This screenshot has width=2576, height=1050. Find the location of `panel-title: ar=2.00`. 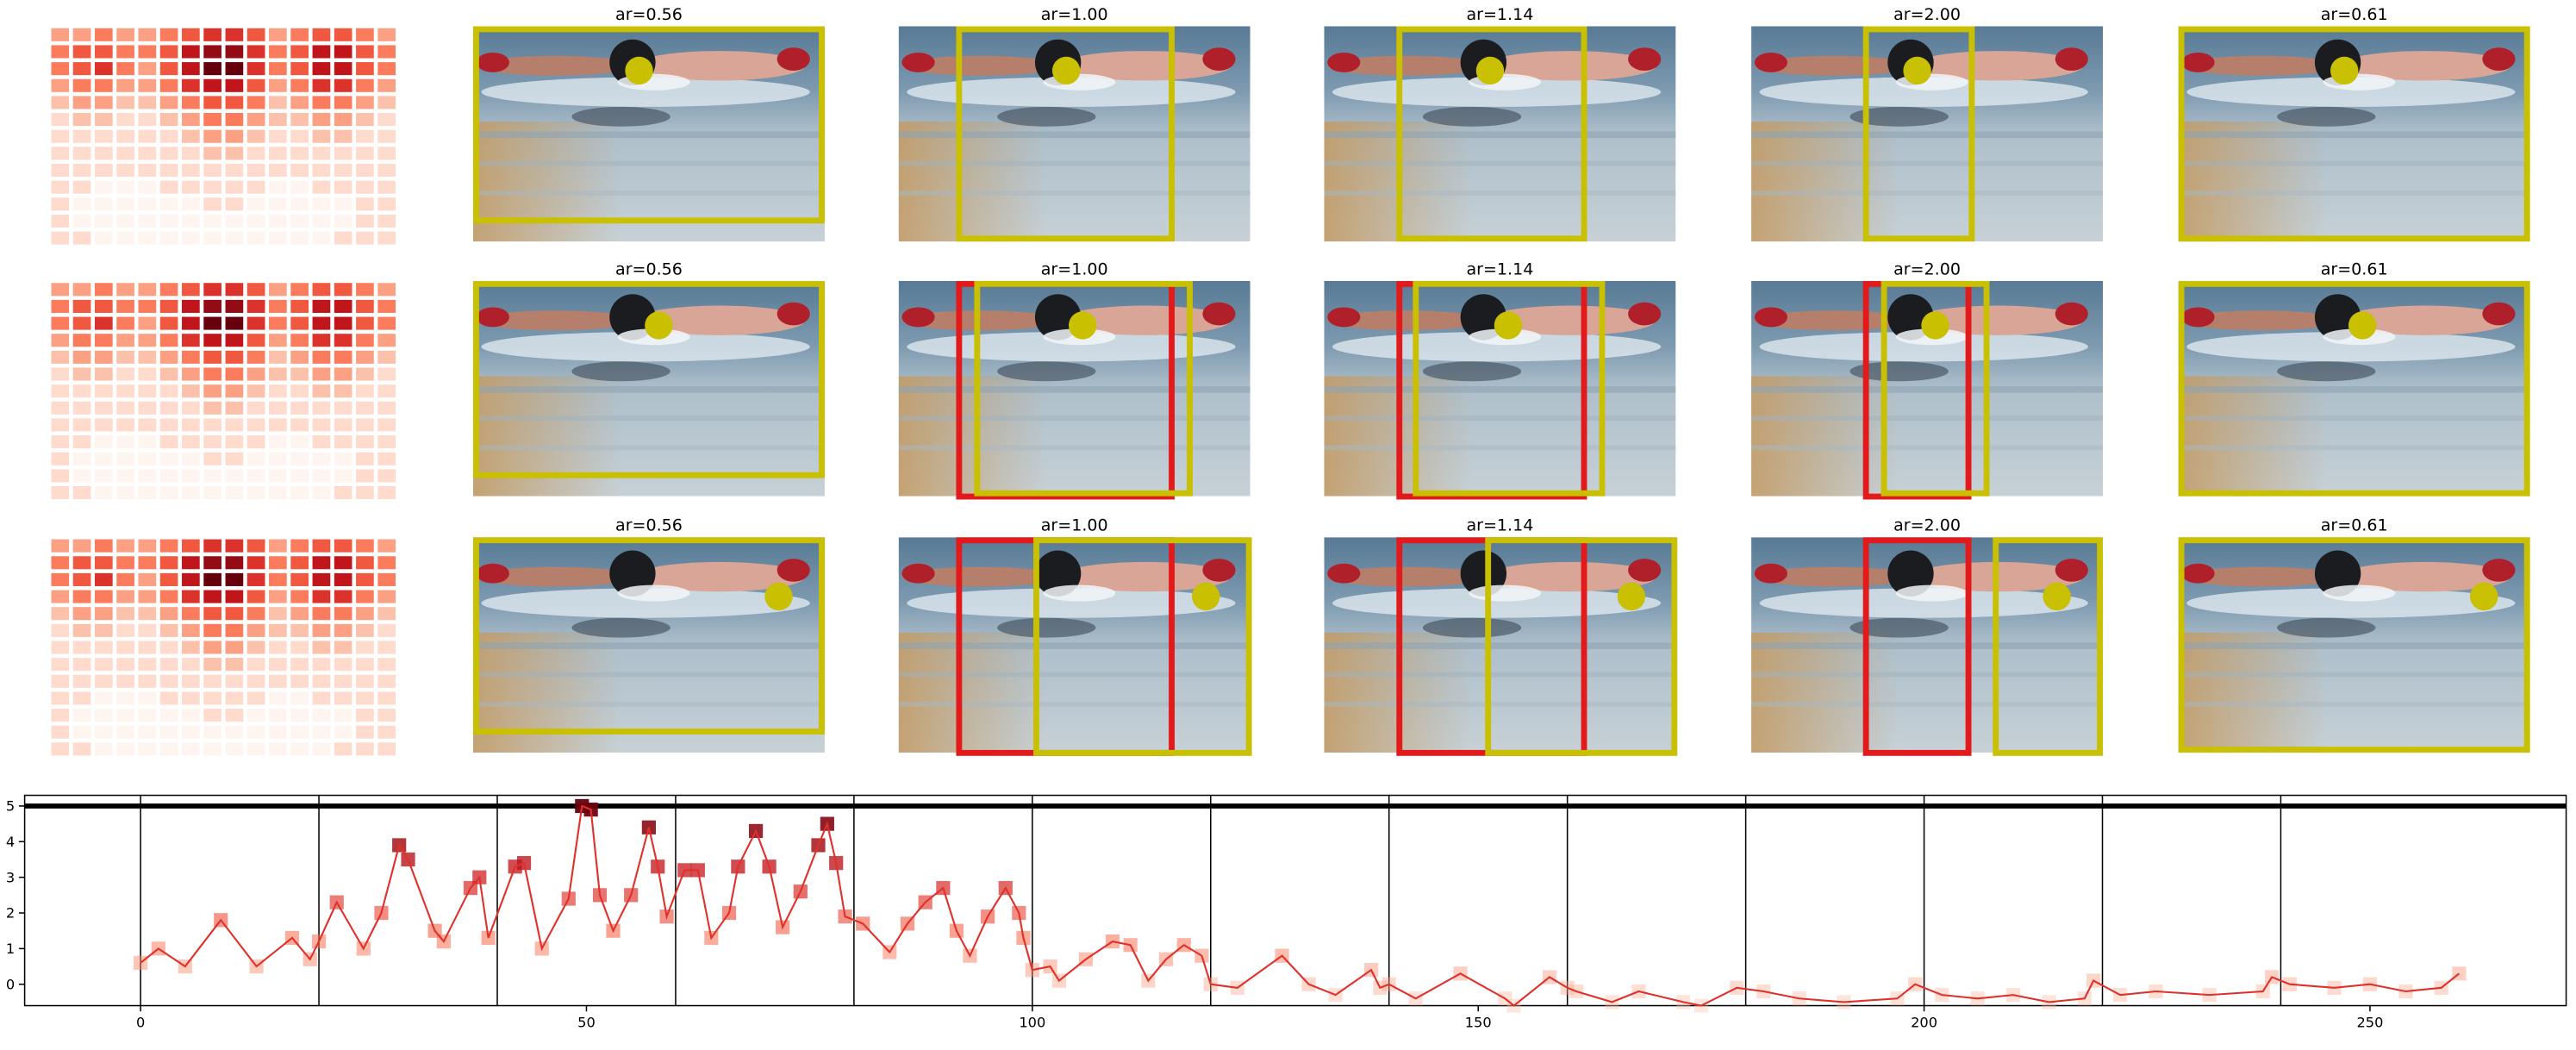

panel-title: ar=2.00 is located at coordinates (1927, 268).